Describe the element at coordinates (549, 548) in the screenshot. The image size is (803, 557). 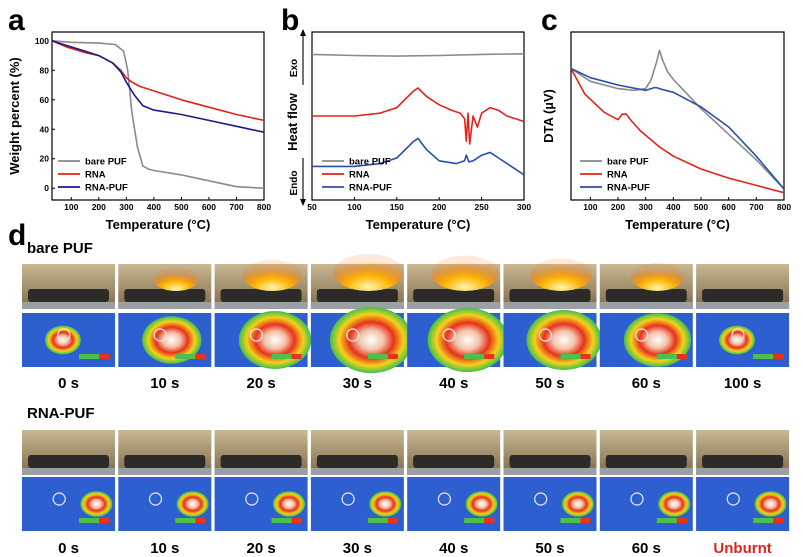
I see `time-label: 50 s` at that location.